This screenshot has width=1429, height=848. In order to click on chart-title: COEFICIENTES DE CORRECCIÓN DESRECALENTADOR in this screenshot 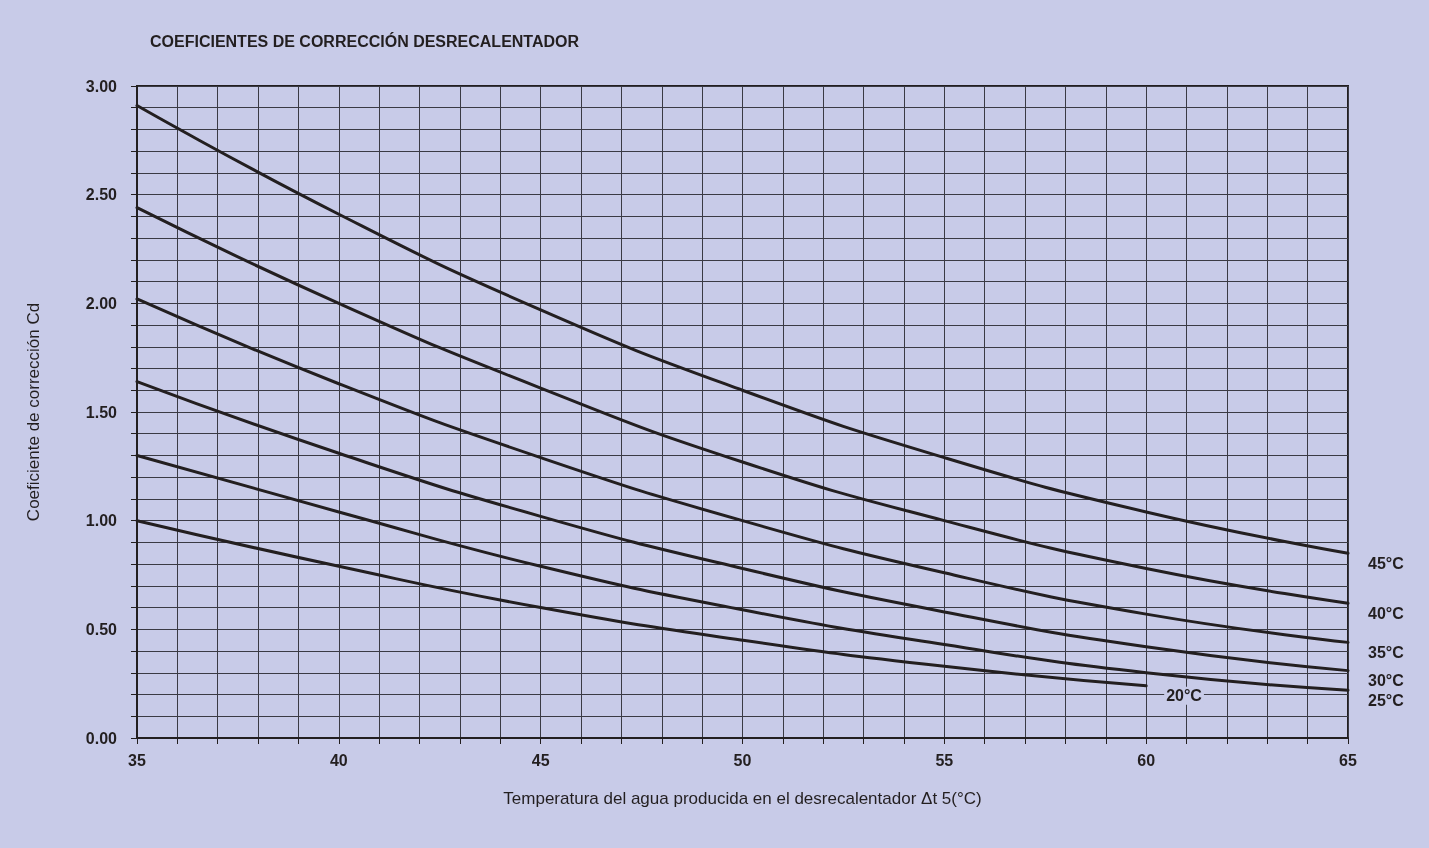, I will do `click(365, 40)`.